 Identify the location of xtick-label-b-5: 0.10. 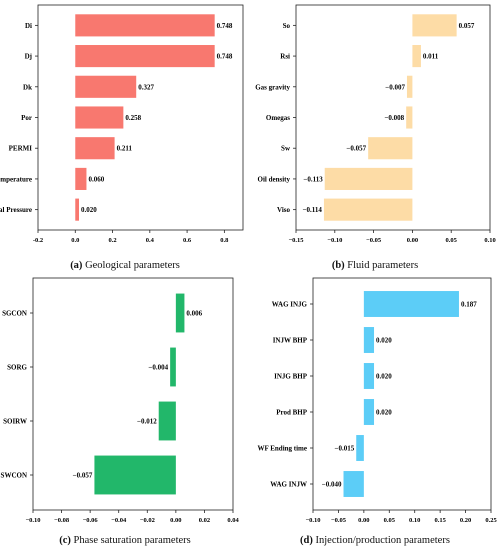
(489, 240).